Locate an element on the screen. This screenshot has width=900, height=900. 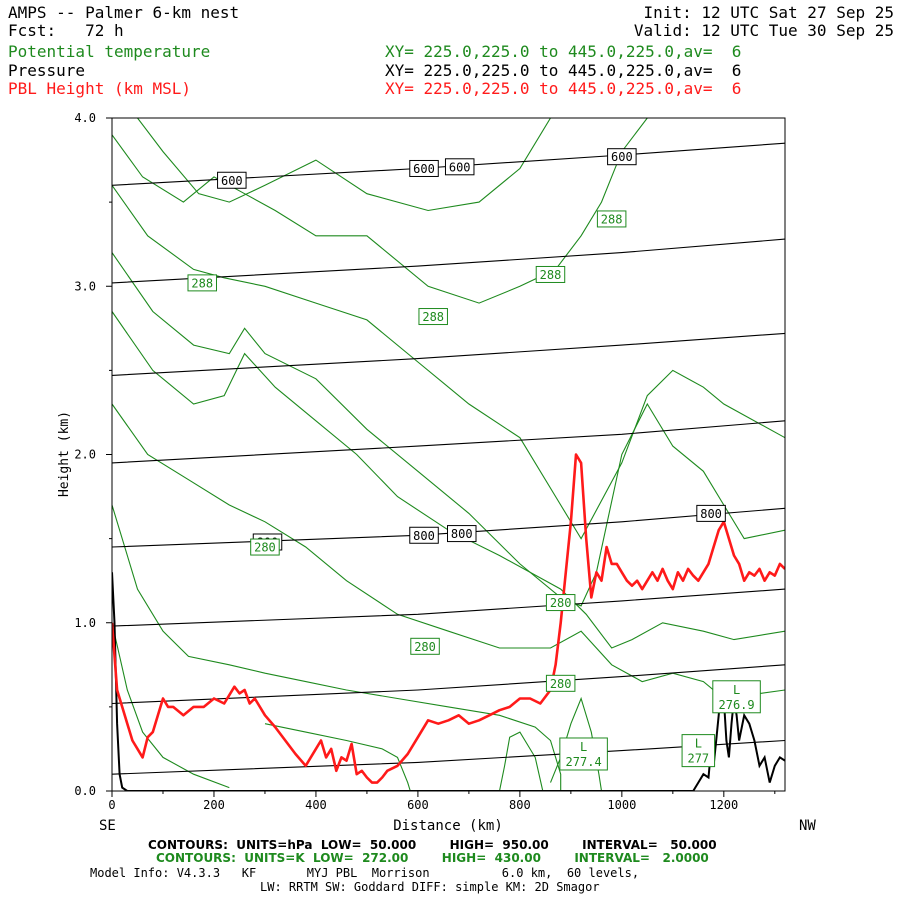
low-center-value: 277.4 is located at coordinates (584, 762).